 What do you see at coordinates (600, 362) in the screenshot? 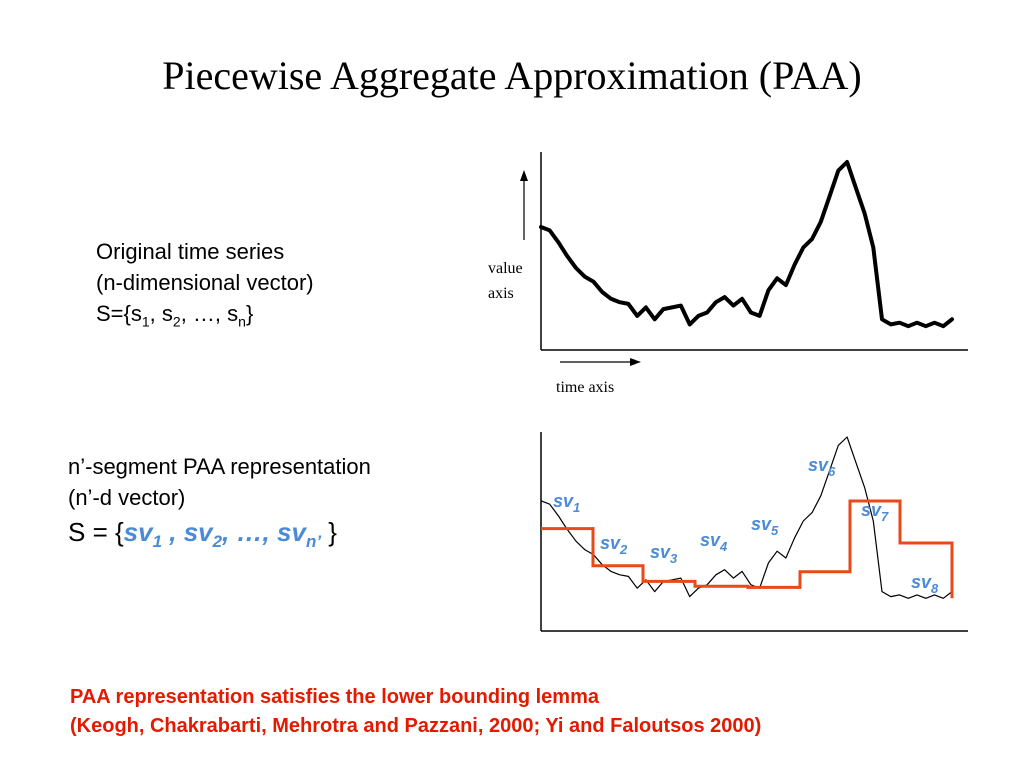
I see `time-axis-arrow-icon` at bounding box center [600, 362].